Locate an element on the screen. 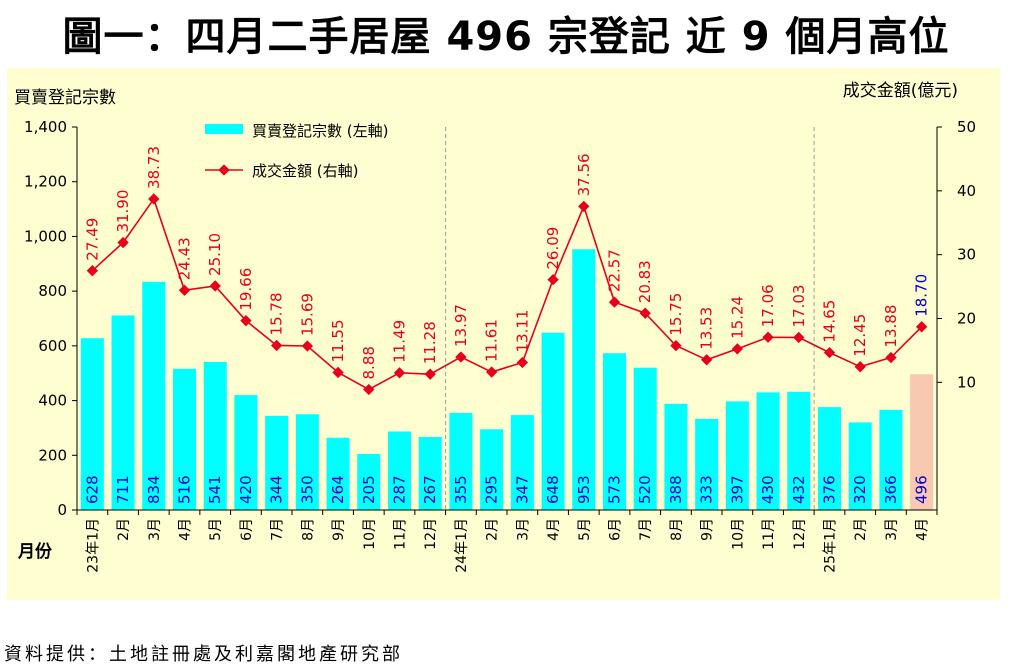 The height and width of the screenshot is (671, 1012). bar-value-label: 516 is located at coordinates (185, 489).